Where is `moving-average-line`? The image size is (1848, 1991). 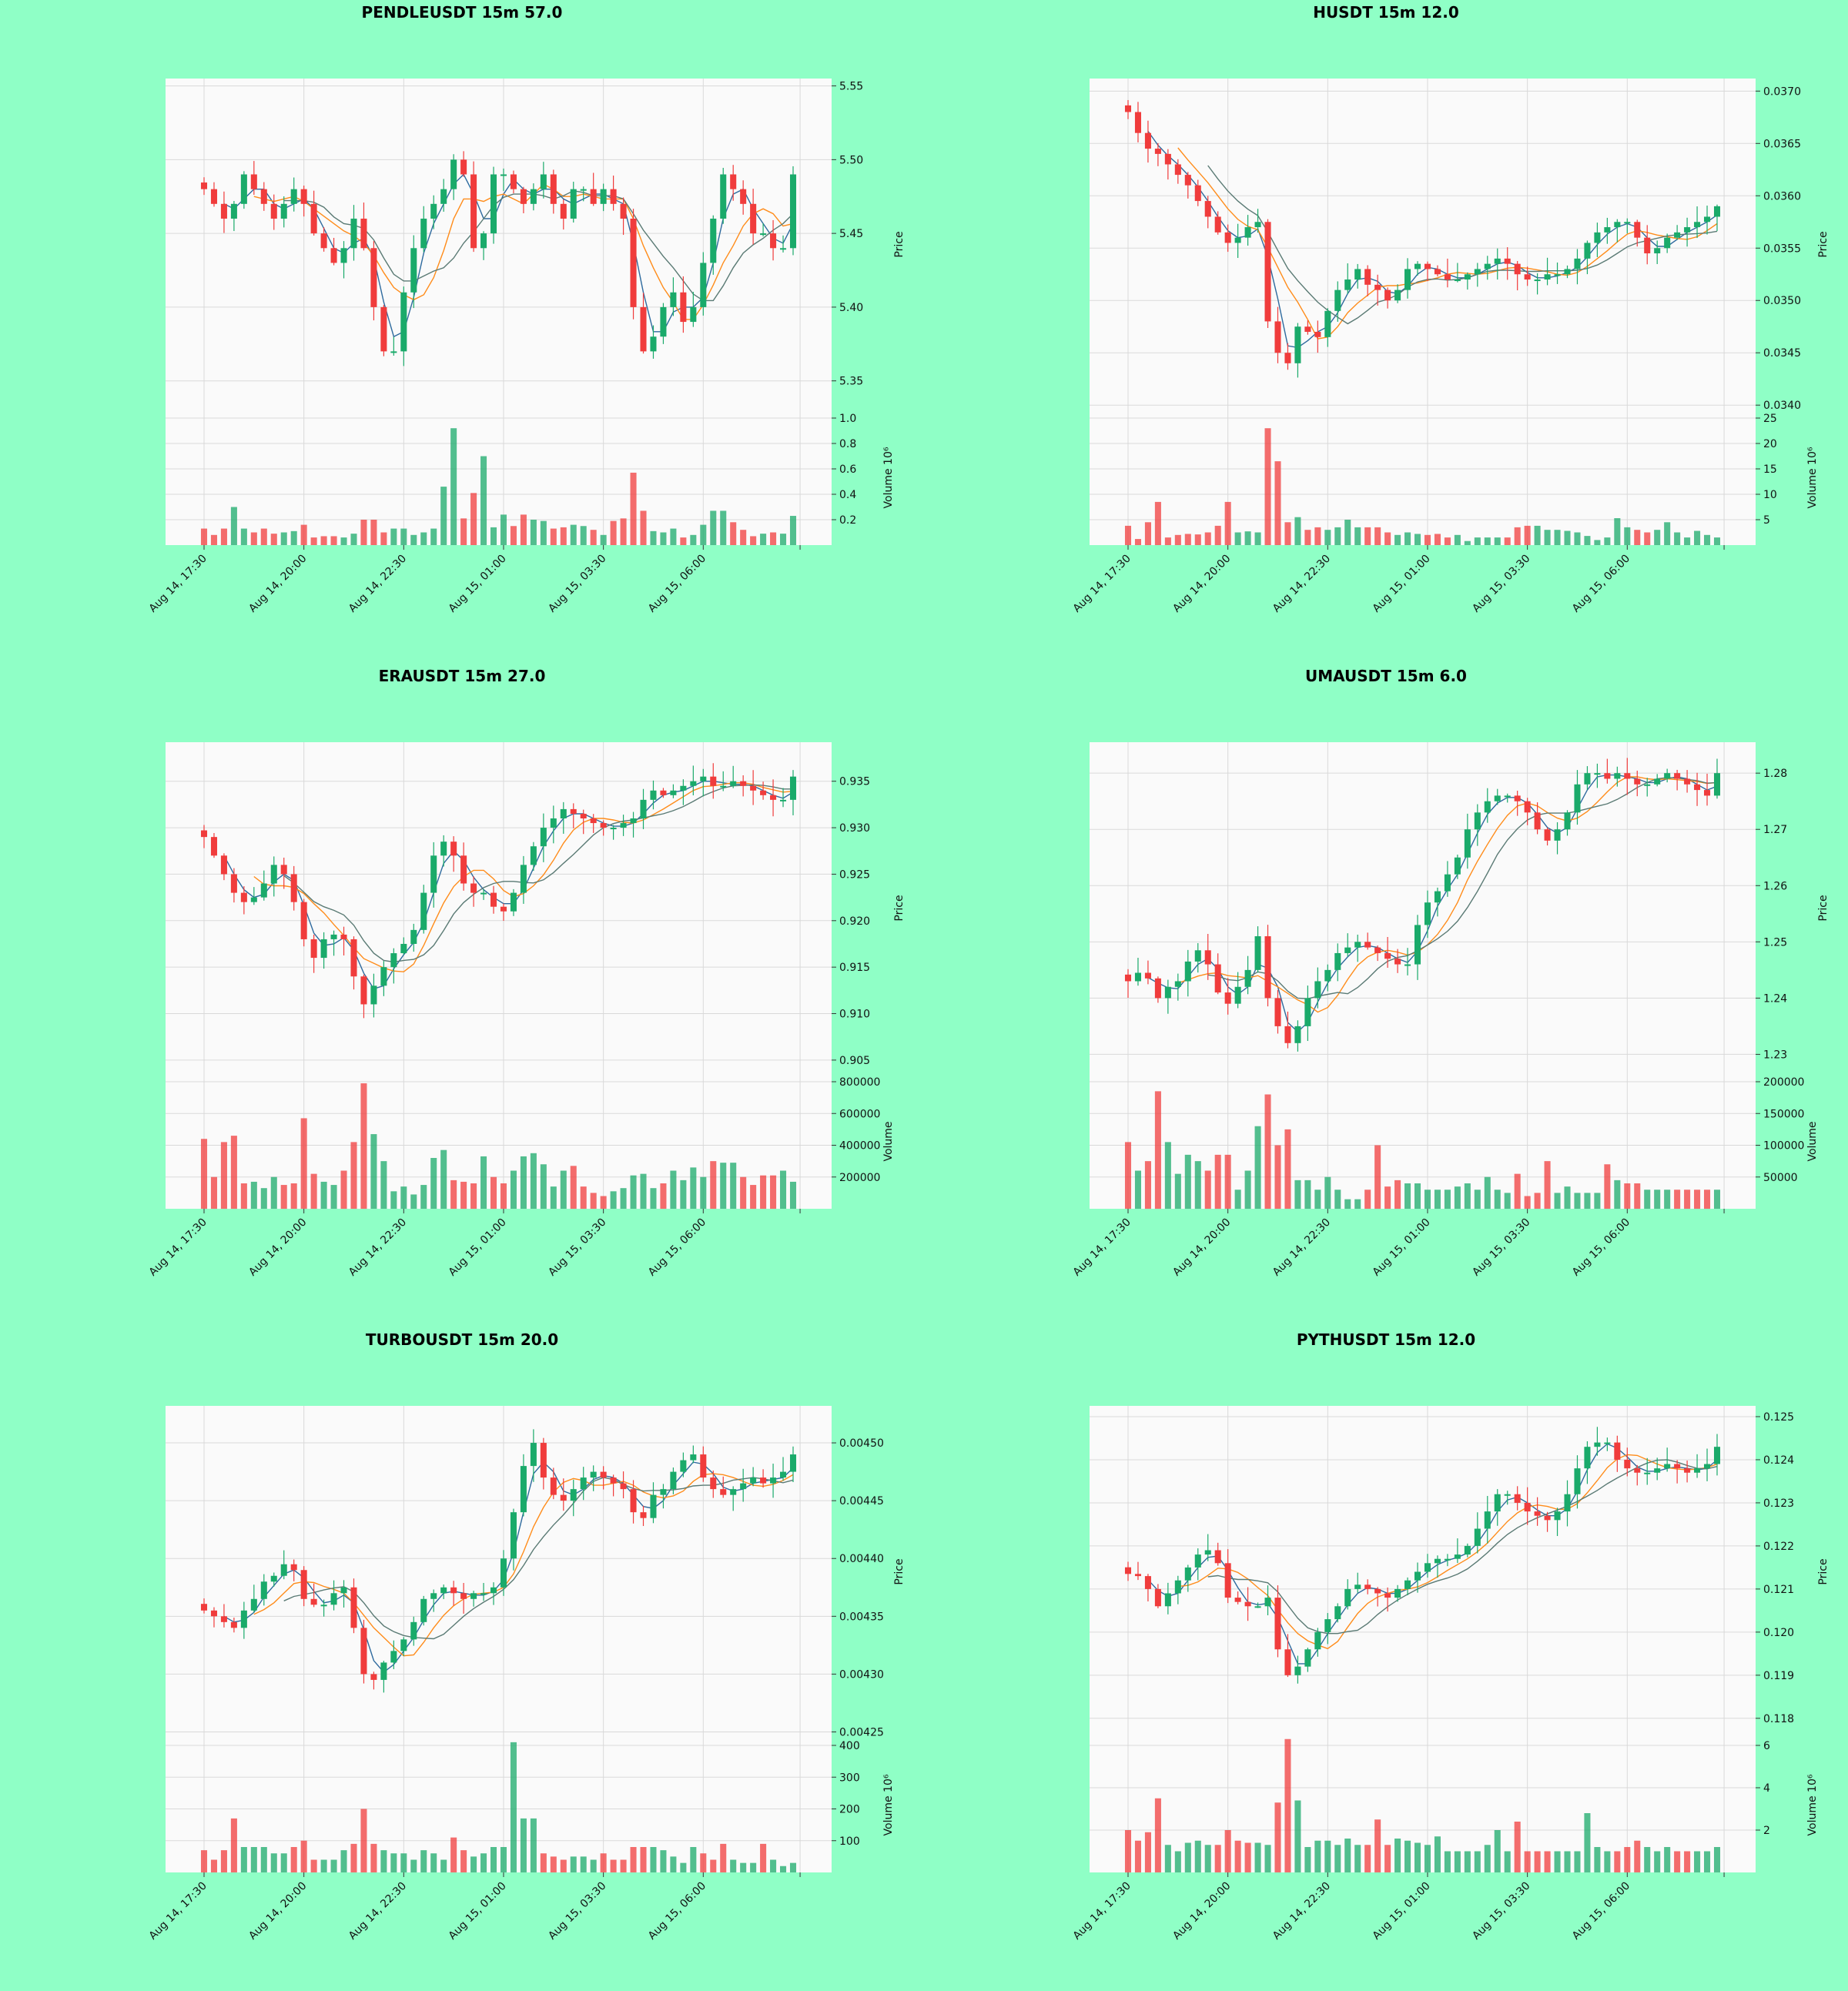 moving-average-line is located at coordinates (1432, 1554).